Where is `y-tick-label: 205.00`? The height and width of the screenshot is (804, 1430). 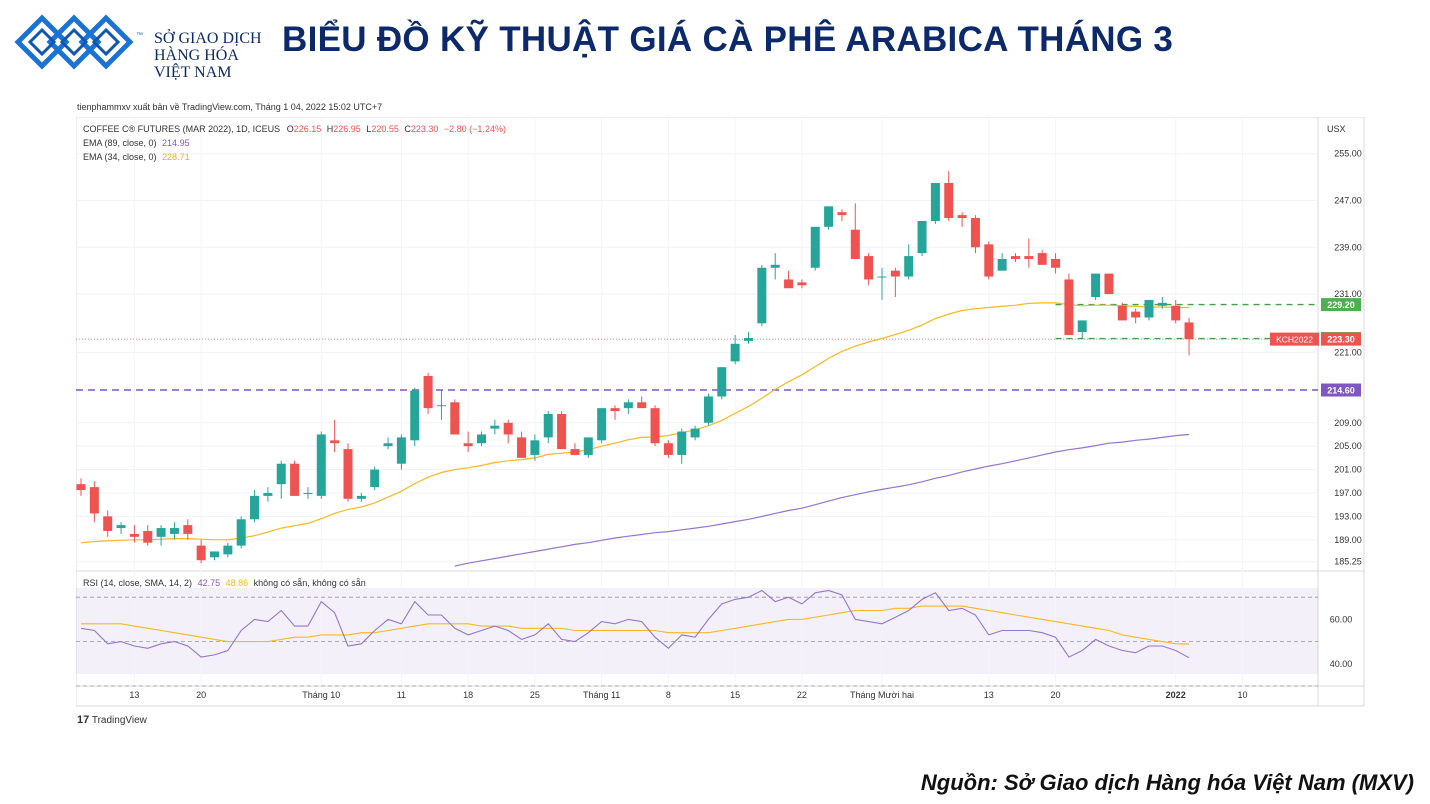
y-tick-label: 205.00 is located at coordinates (1348, 446).